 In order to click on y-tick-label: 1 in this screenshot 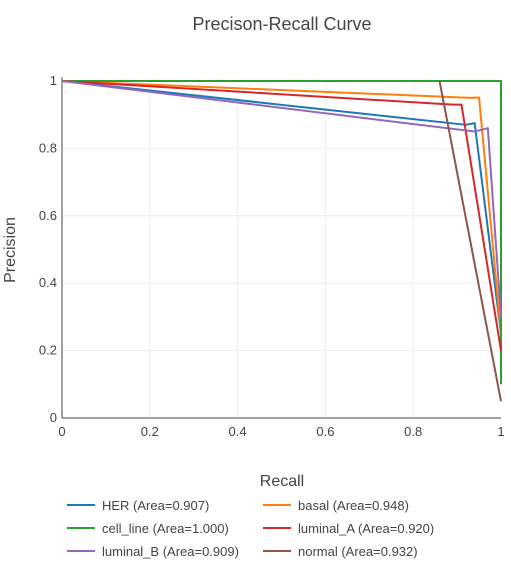, I will do `click(53, 80)`.